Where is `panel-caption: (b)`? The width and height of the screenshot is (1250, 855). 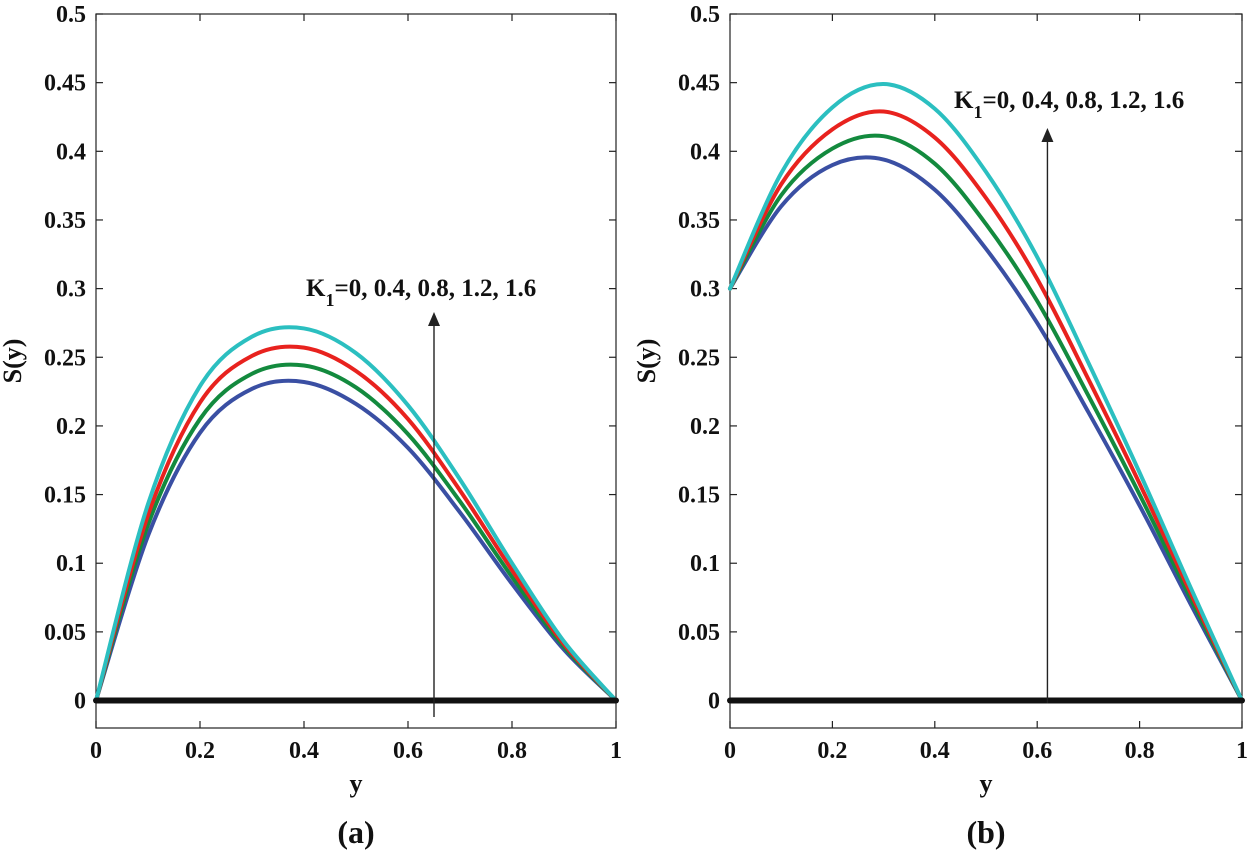 panel-caption: (b) is located at coordinates (985, 832).